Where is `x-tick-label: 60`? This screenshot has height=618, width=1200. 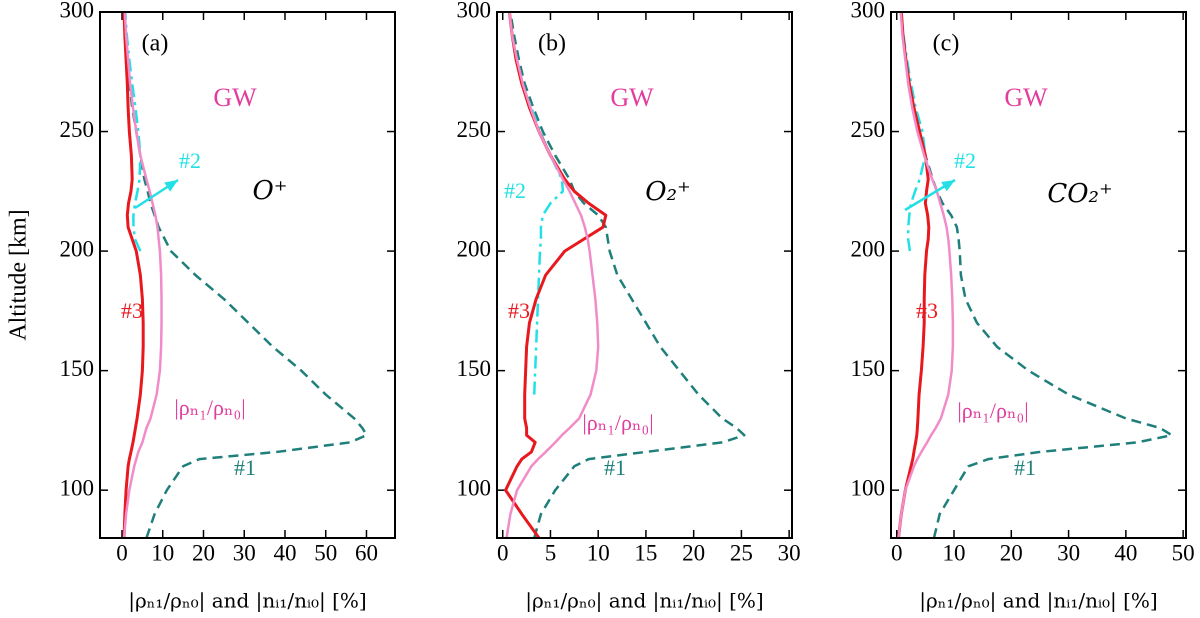 x-tick-label: 60 is located at coordinates (366, 552).